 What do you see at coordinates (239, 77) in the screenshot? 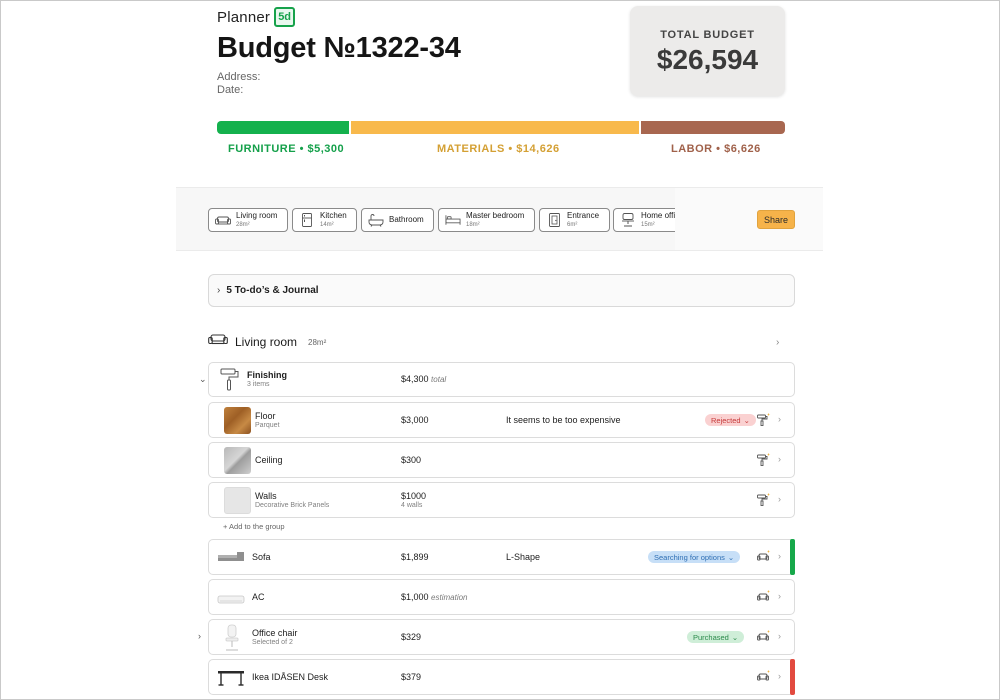
I see `address-label: Address:` at bounding box center [239, 77].